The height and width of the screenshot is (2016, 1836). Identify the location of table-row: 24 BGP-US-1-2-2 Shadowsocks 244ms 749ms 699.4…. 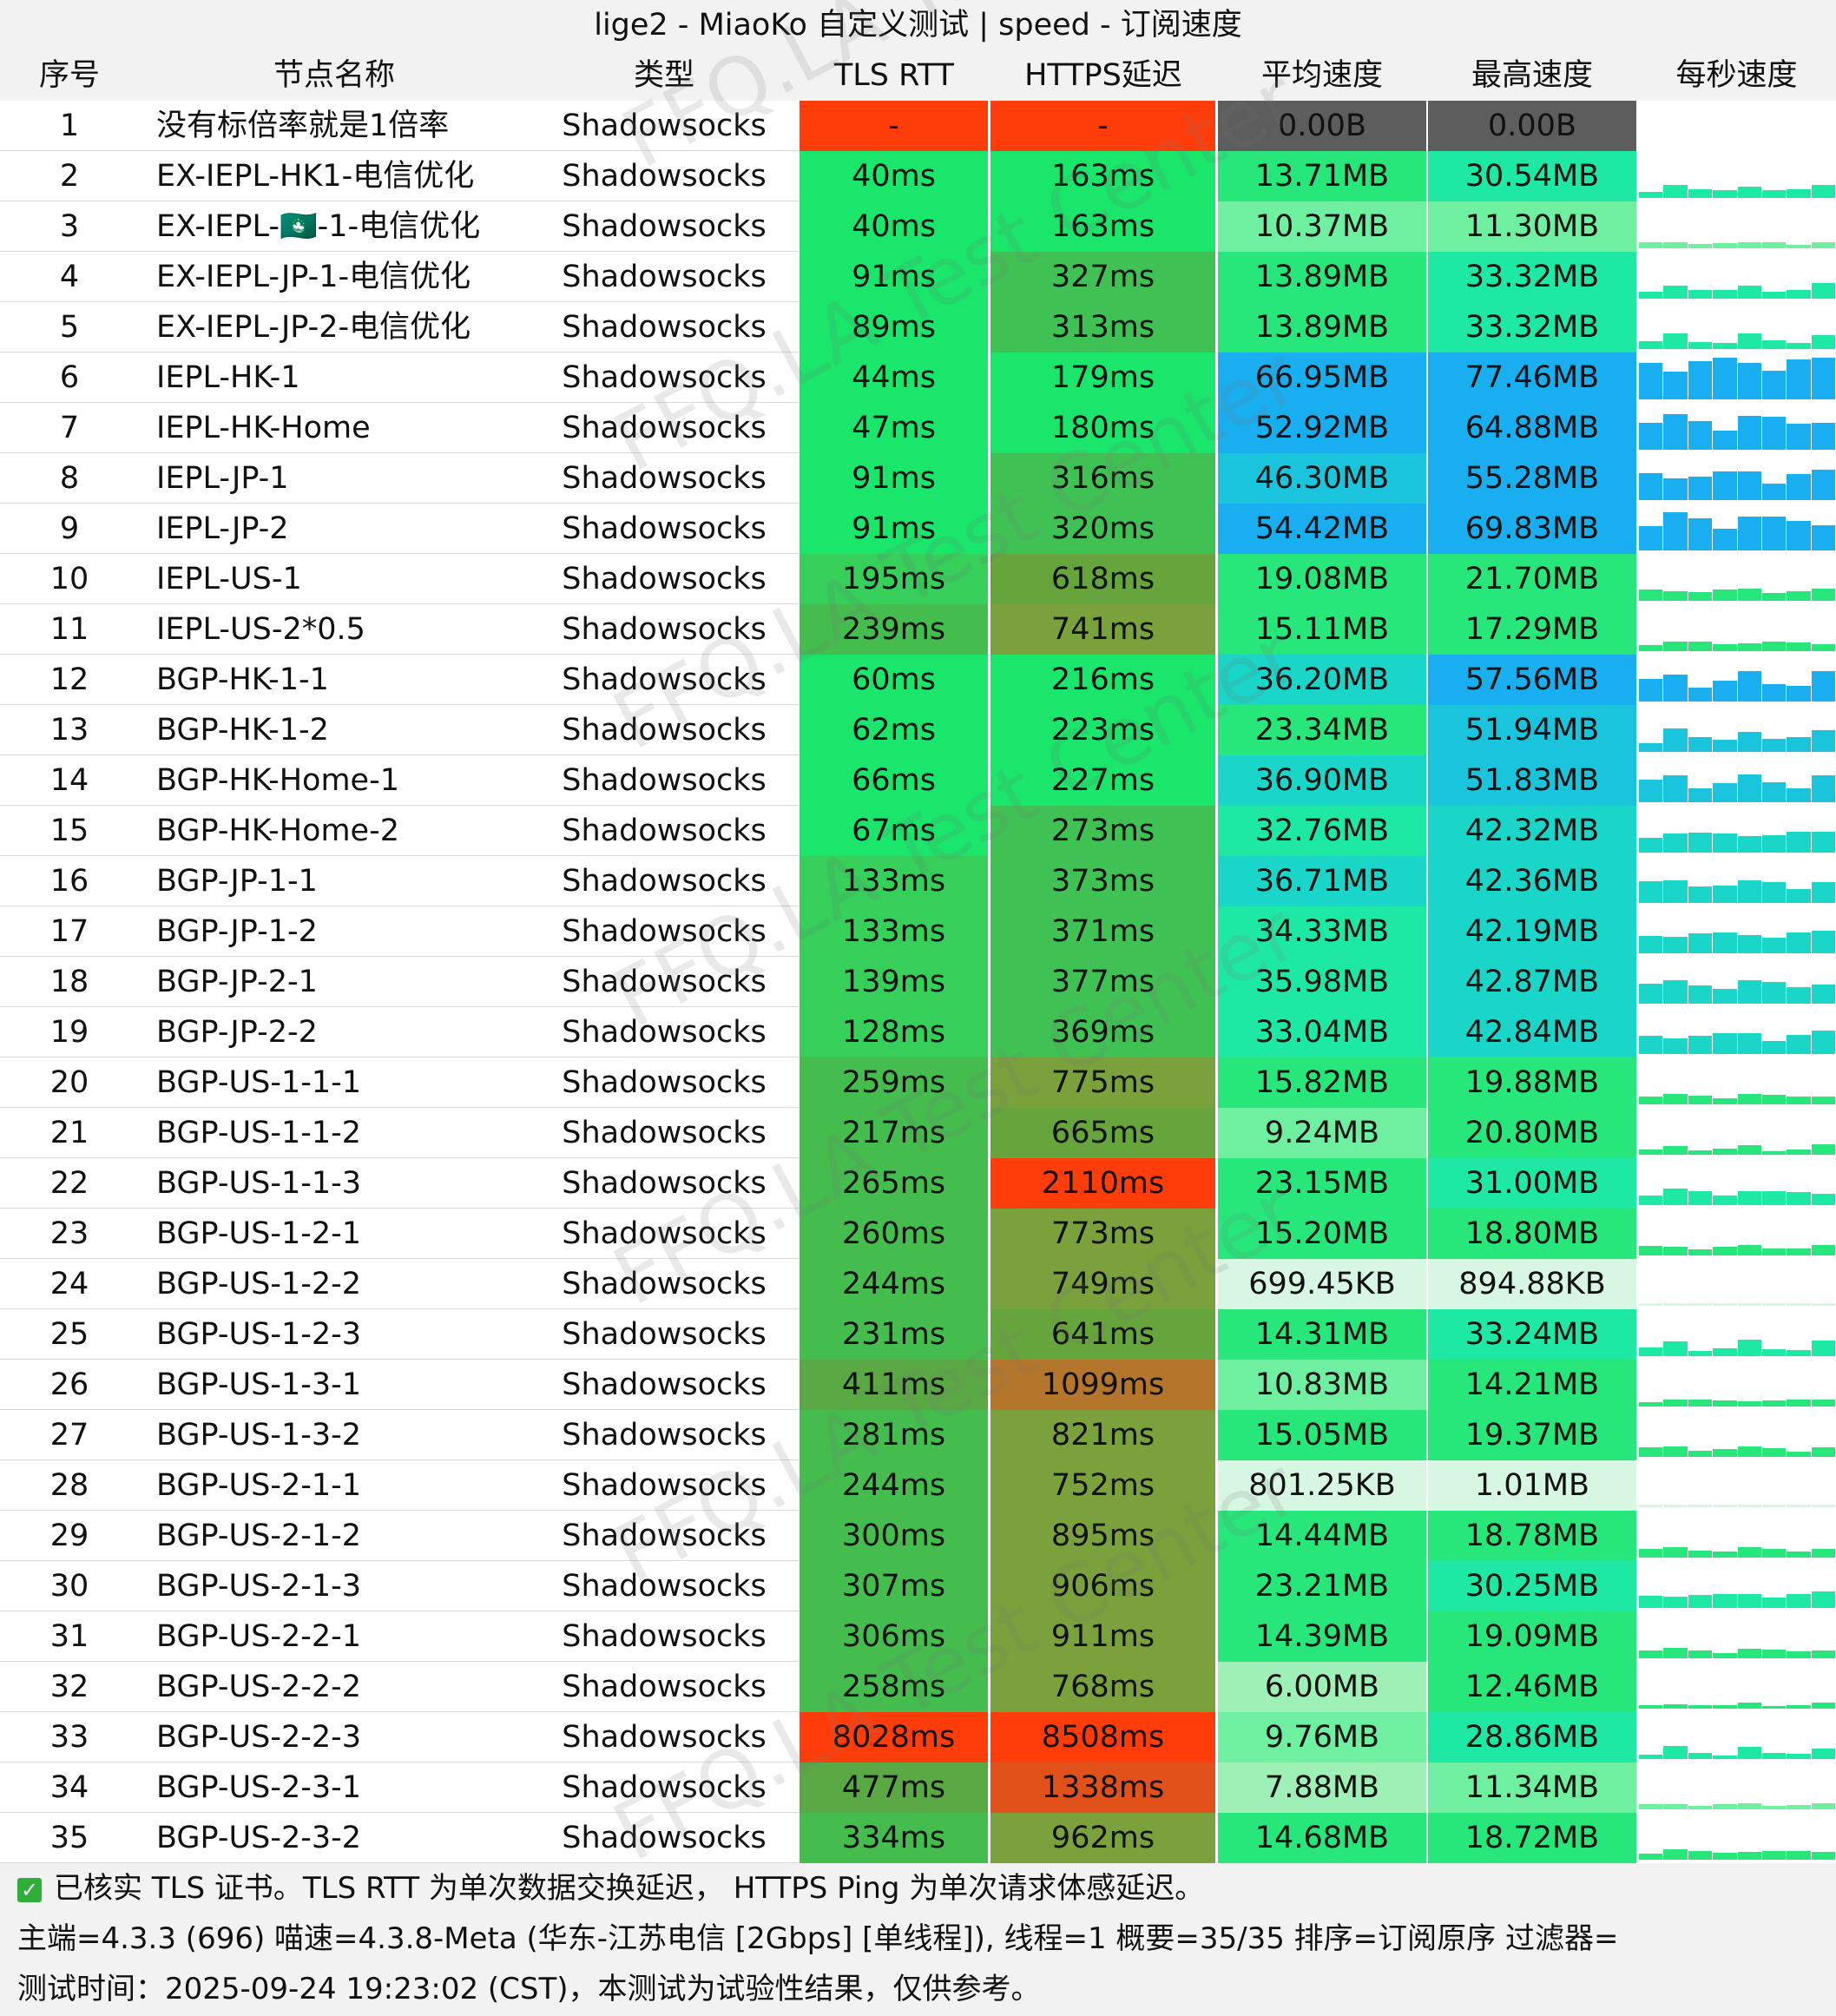
(918, 1284).